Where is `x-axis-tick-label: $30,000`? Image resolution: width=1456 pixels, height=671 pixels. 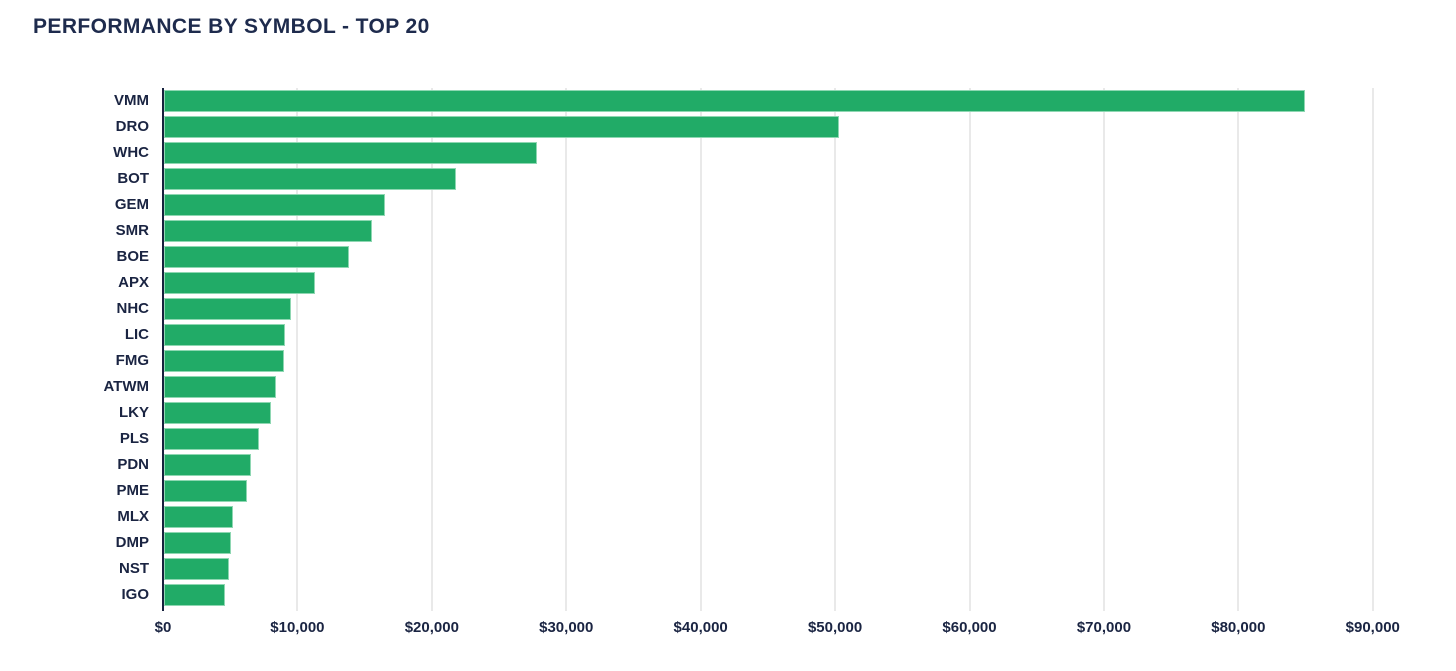
x-axis-tick-label: $30,000 is located at coordinates (566, 627).